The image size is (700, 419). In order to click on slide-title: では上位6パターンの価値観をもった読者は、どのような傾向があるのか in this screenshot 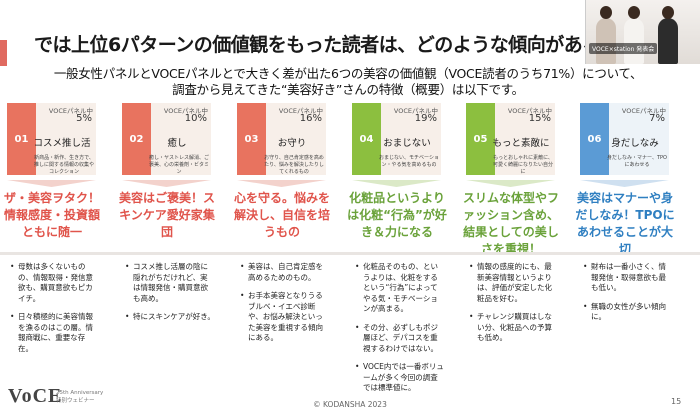, I will do `click(336, 45)`.